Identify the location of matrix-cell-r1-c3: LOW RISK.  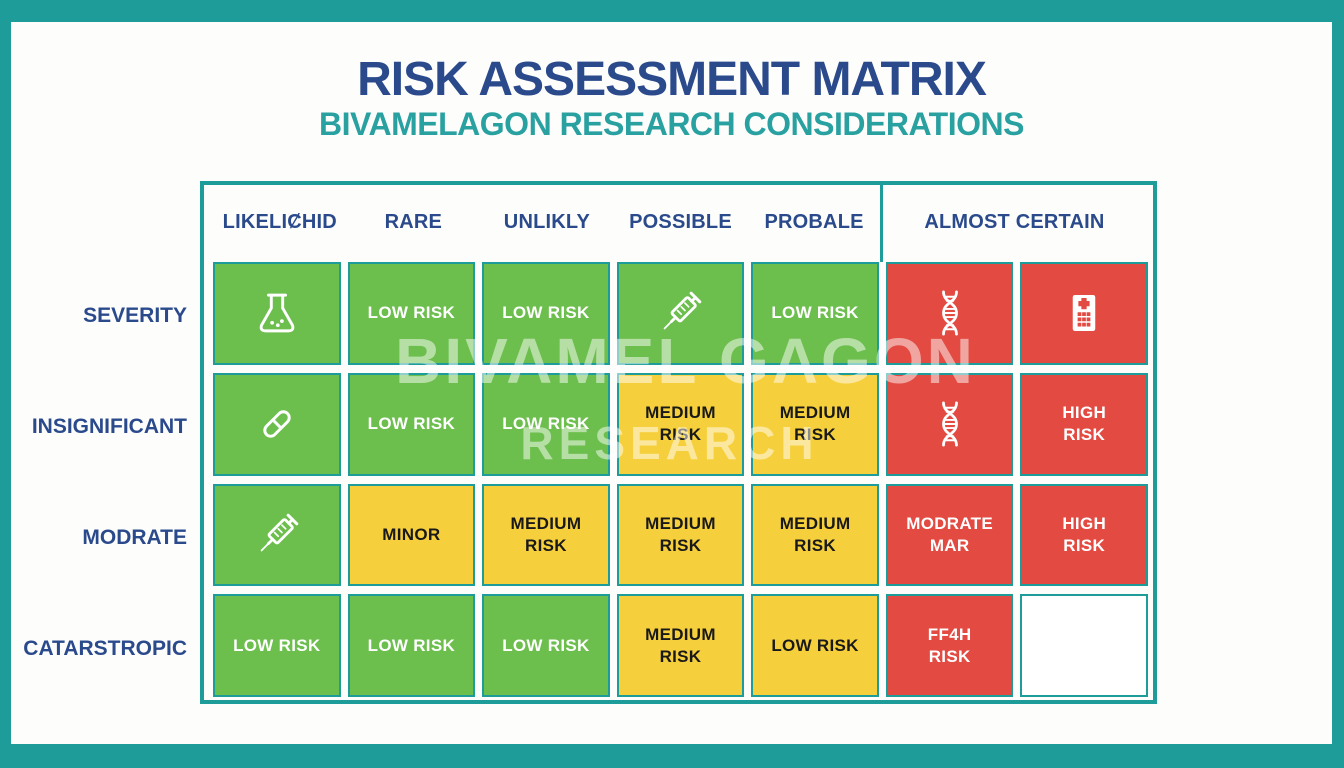
(546, 313).